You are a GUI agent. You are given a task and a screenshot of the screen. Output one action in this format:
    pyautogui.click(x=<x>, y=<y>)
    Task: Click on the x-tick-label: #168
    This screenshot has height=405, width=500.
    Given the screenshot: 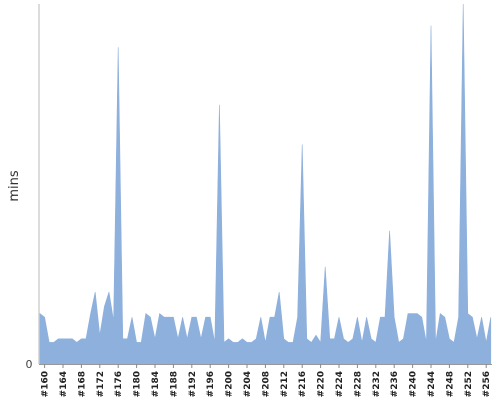 What is the action you would take?
    pyautogui.click(x=82, y=384)
    